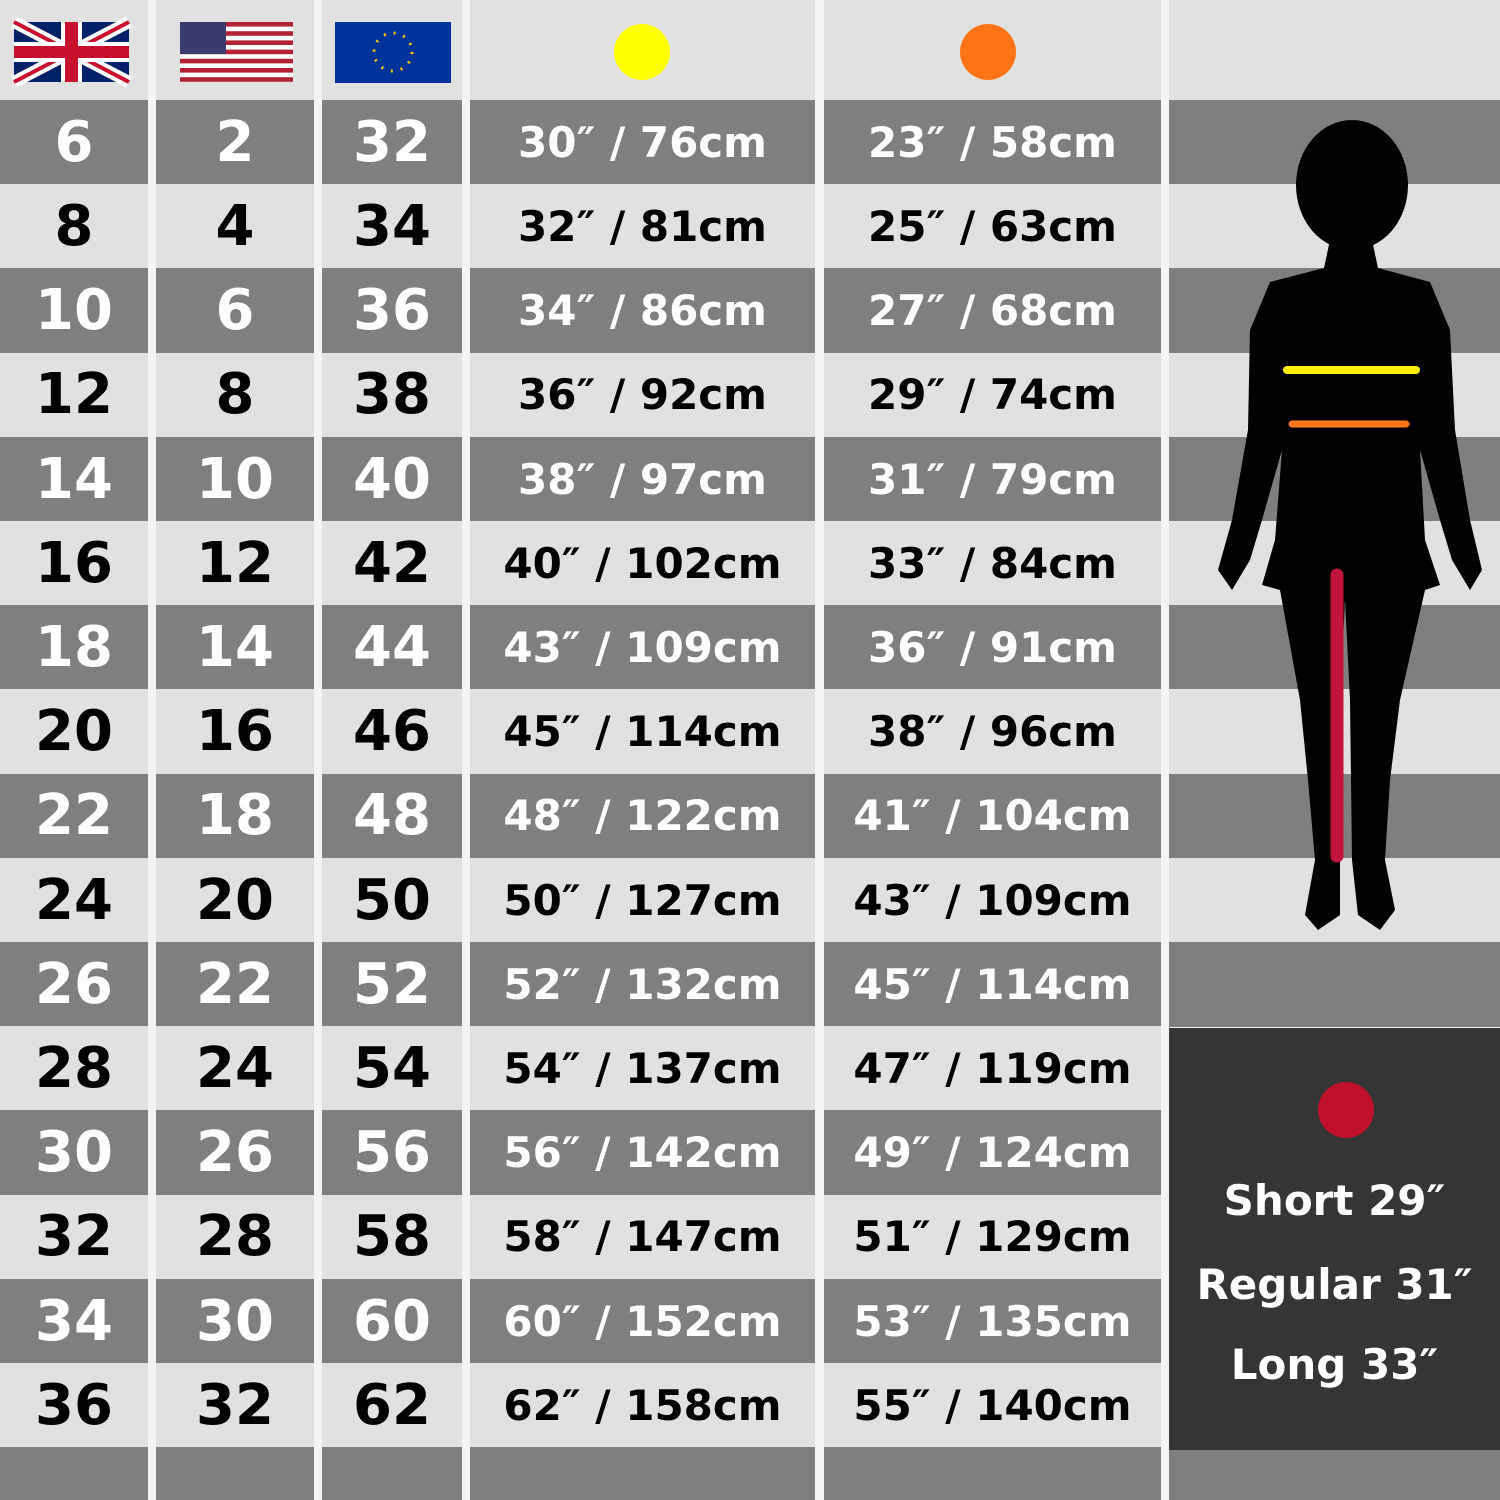  Describe the element at coordinates (235, 732) in the screenshot. I see `us-cell: 16` at that location.